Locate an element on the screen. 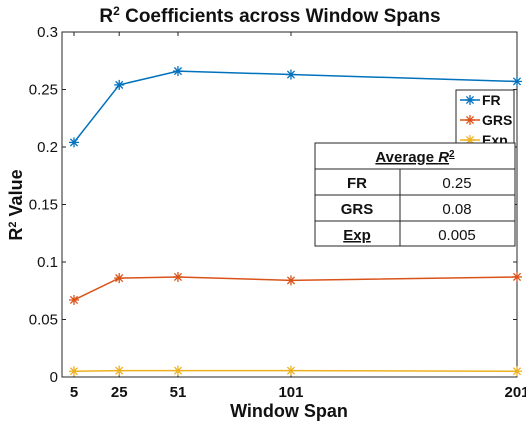 The width and height of the screenshot is (526, 425). average-r2-table: Average R2 FR 0.25 GRS 0.08 Exp 0.005 is located at coordinates (415, 194).